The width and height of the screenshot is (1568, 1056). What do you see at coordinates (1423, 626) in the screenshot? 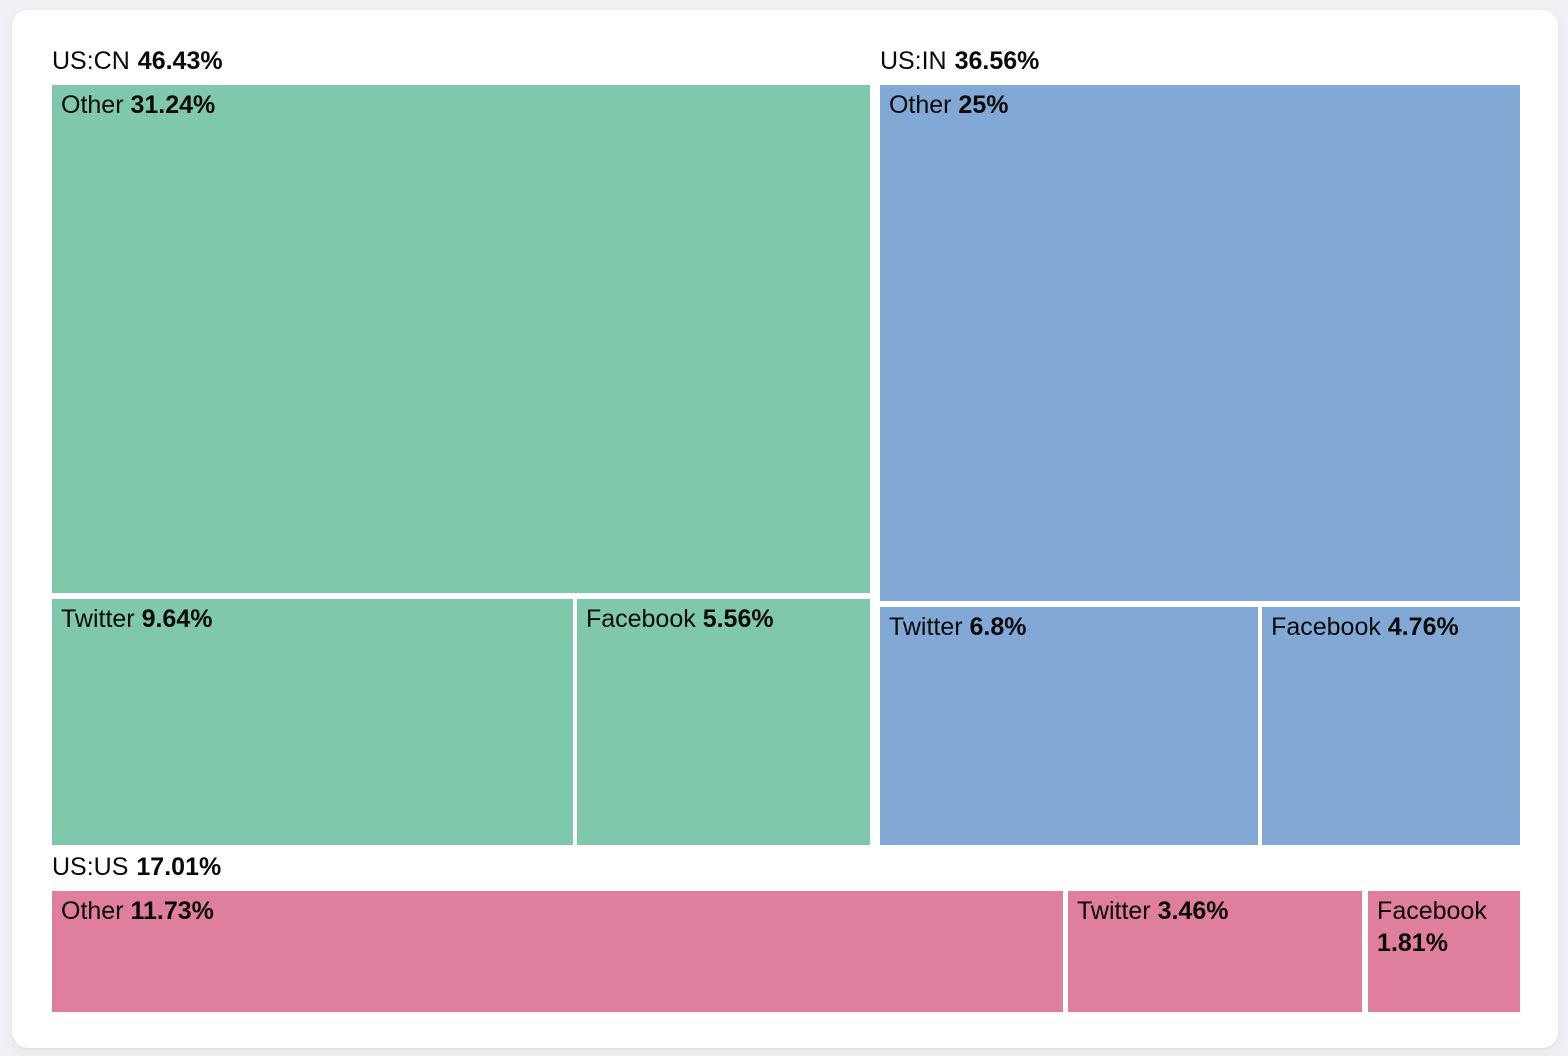
I see `tile-value: 4.76%` at bounding box center [1423, 626].